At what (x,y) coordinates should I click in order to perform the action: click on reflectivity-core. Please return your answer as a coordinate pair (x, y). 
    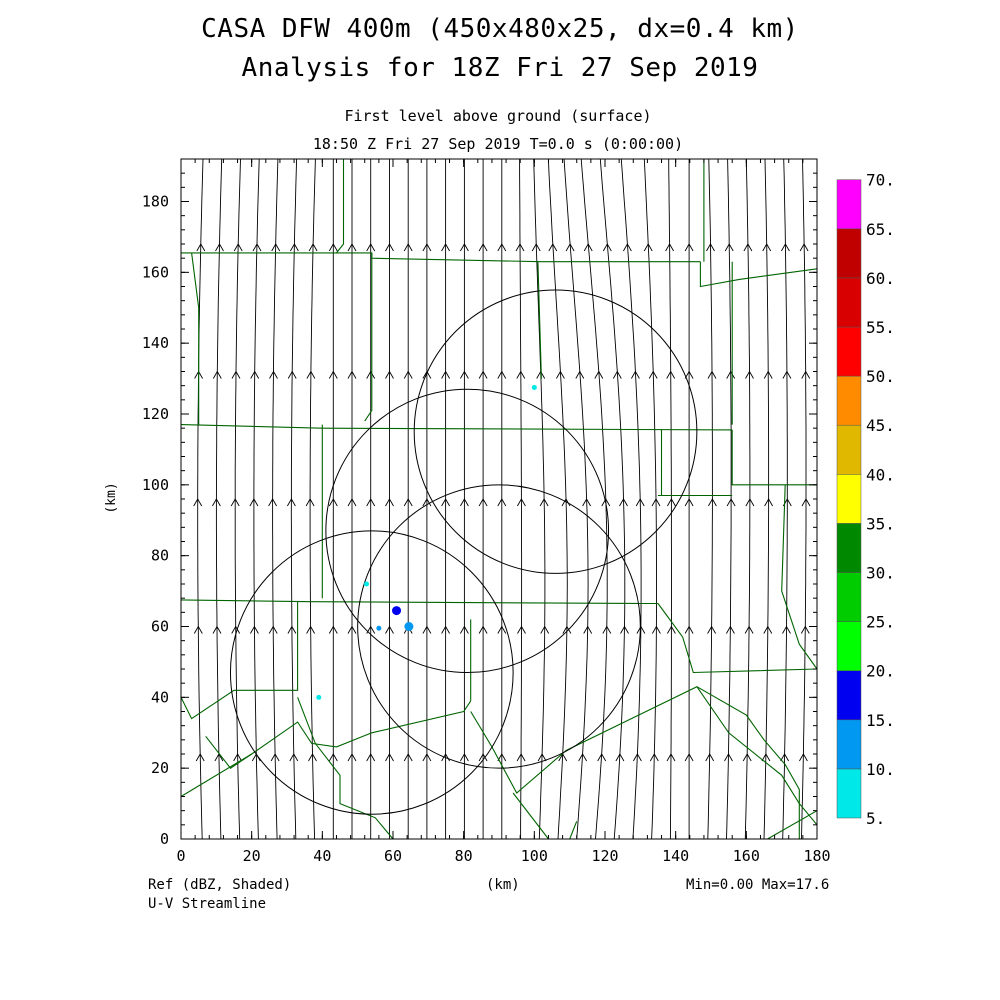
    Looking at the image, I should click on (396, 610).